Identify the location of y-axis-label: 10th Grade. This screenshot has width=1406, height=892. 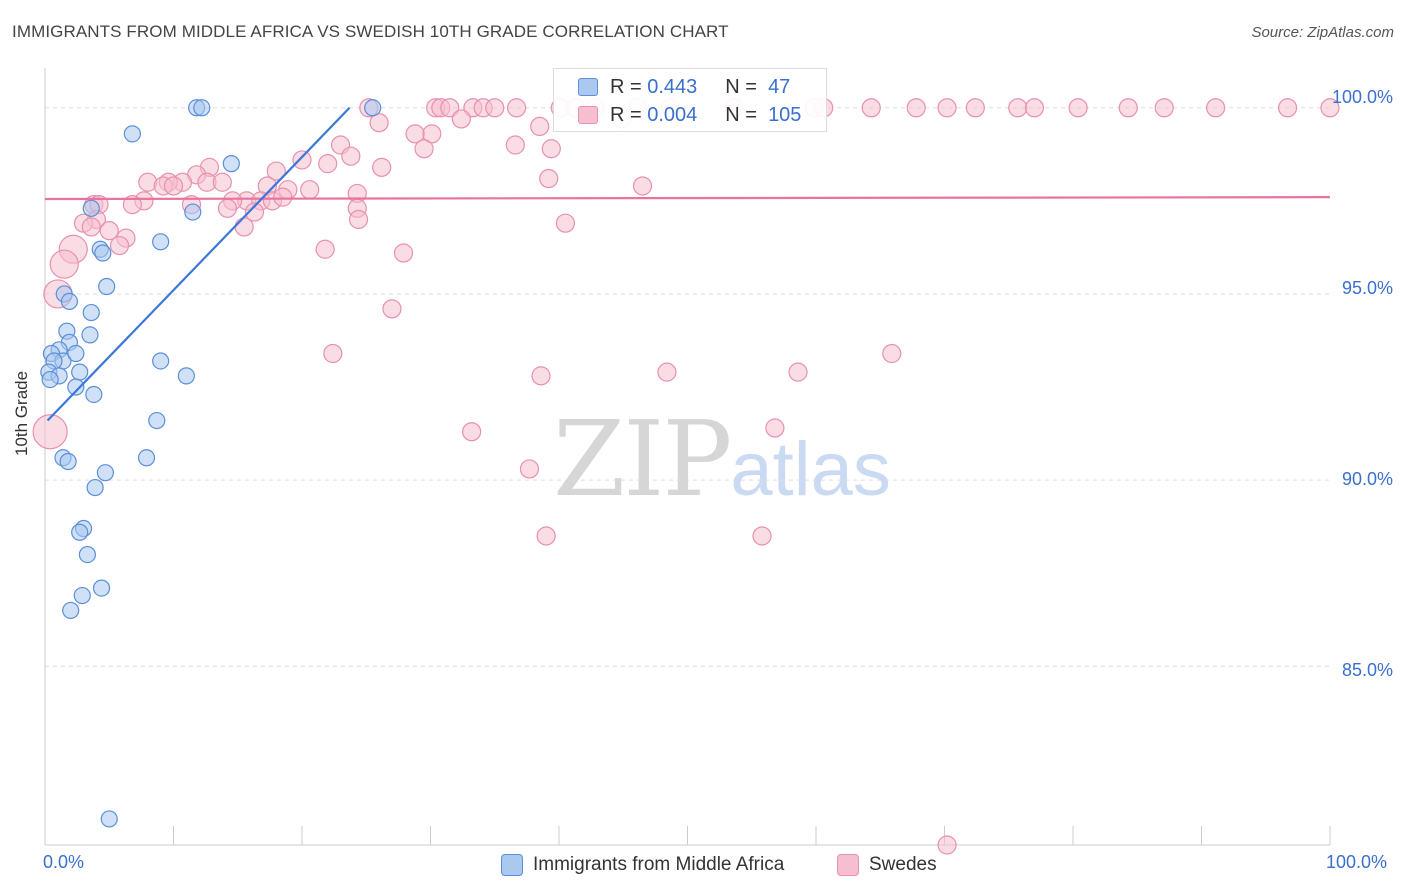
(21, 413).